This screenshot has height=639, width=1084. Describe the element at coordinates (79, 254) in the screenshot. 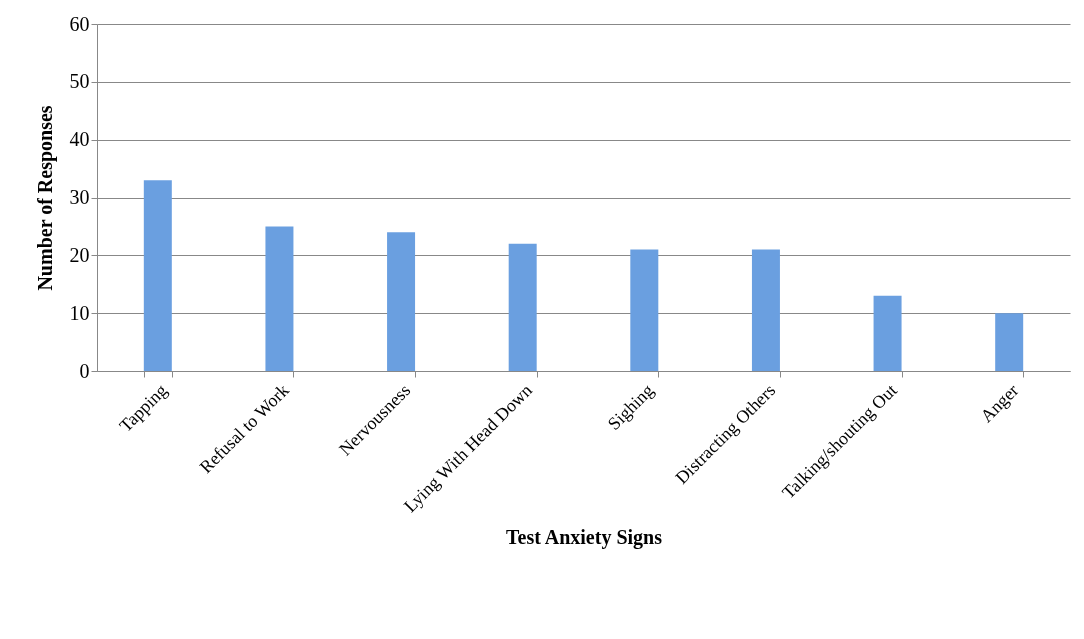

I see `y-tick-label: 20` at that location.